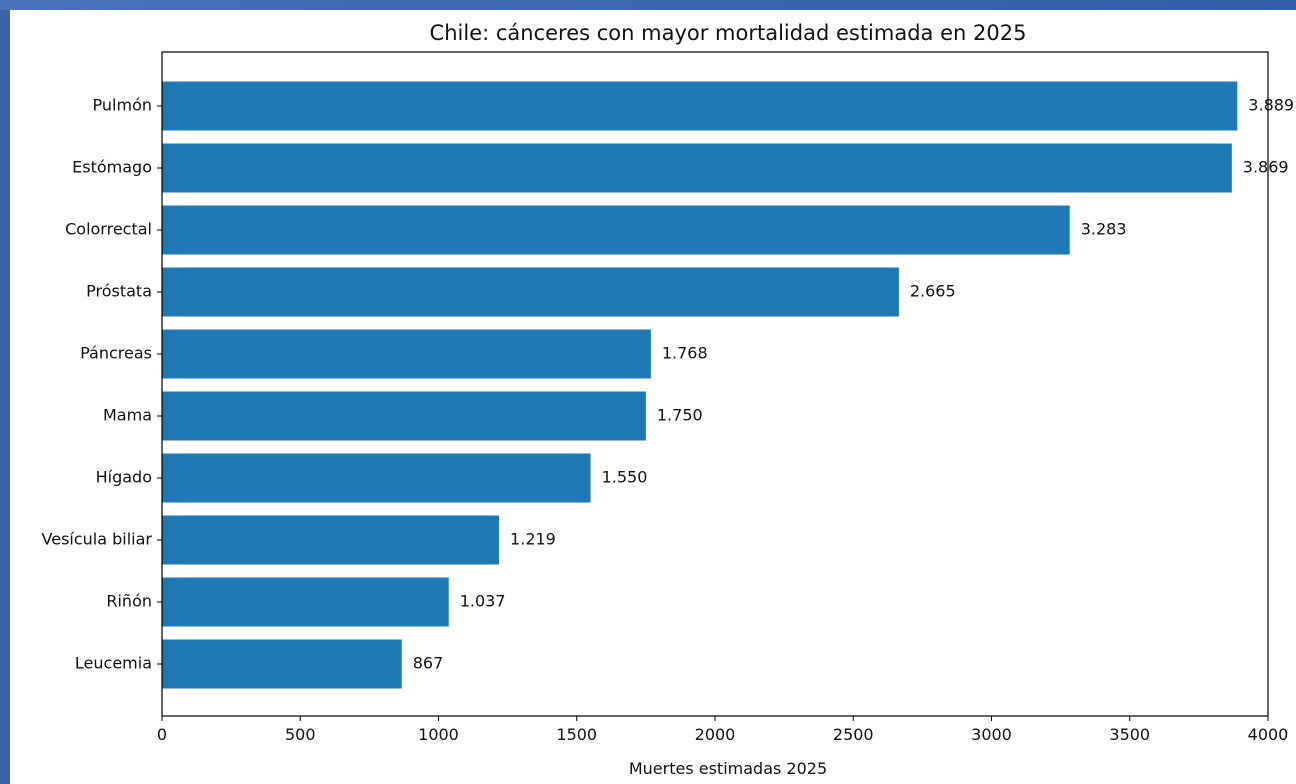 Image resolution: width=1296 pixels, height=784 pixels. Describe the element at coordinates (122, 105) in the screenshot. I see `y-tick-label-1: Pulmón` at that location.